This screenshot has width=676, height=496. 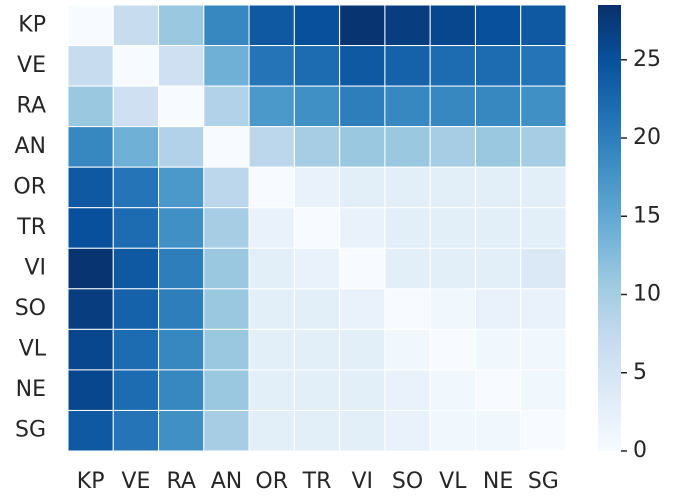 I want to click on x-tick-label: VI, so click(x=362, y=481).